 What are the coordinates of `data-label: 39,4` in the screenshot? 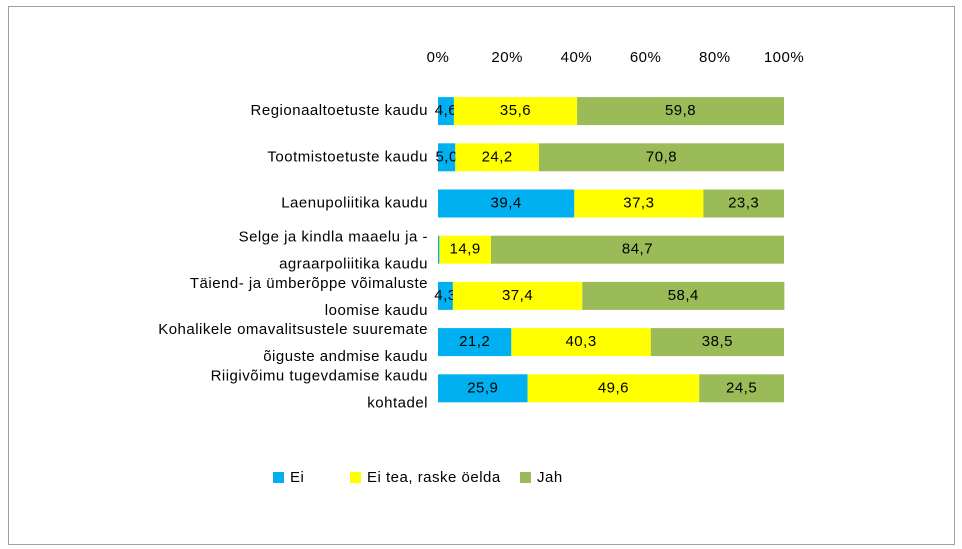 It's located at (506, 202).